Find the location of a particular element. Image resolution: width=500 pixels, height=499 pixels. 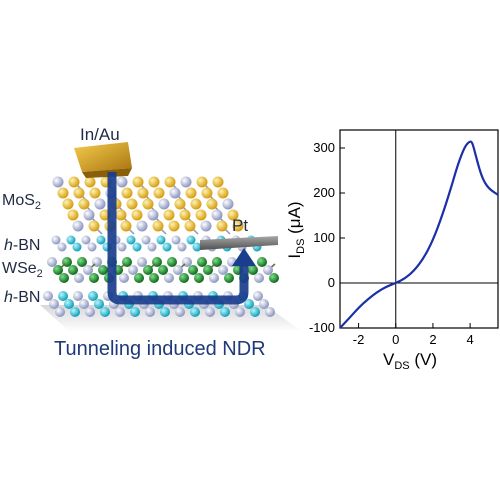

pt-label: Pt is located at coordinates (240, 225).